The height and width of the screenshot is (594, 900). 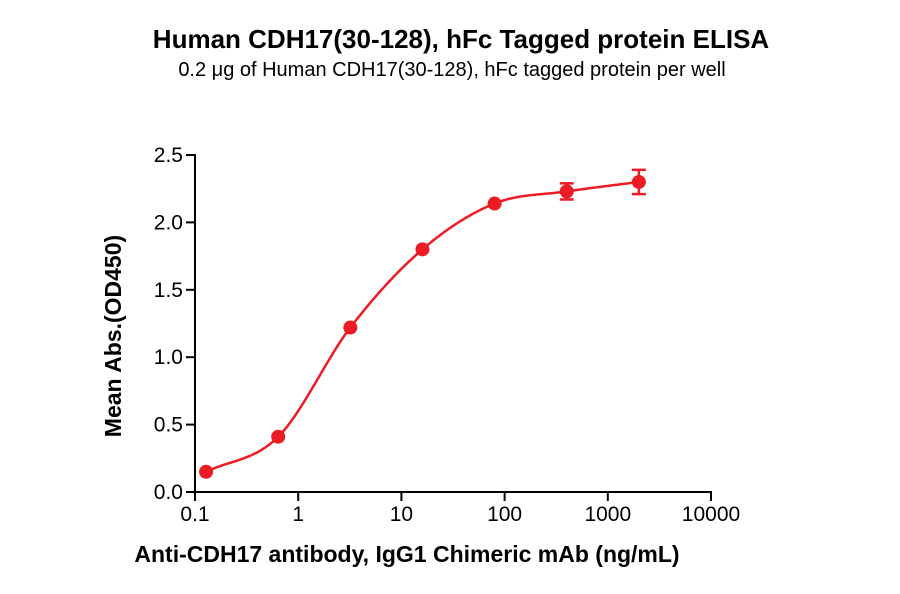 What do you see at coordinates (168, 222) in the screenshot?
I see `y-tick-label: 2.0` at bounding box center [168, 222].